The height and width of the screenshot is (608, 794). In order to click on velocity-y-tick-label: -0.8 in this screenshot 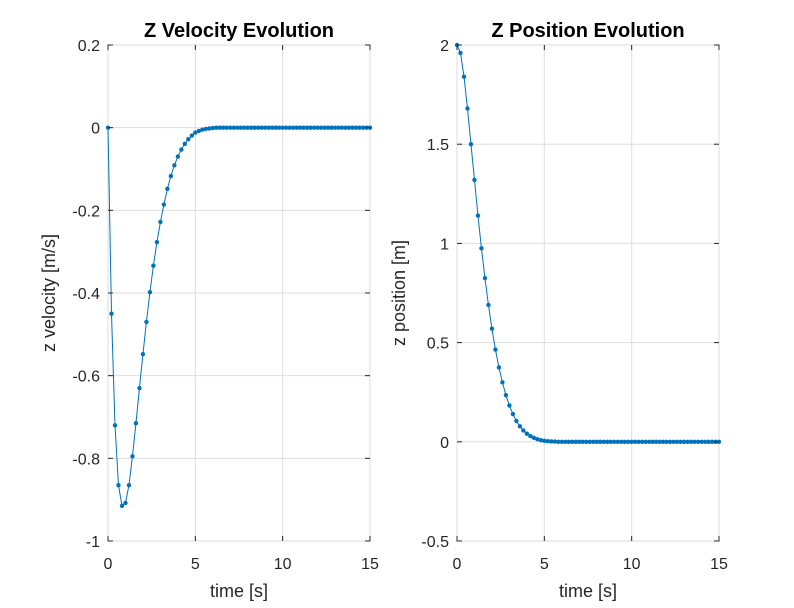, I will do `click(86, 459)`.